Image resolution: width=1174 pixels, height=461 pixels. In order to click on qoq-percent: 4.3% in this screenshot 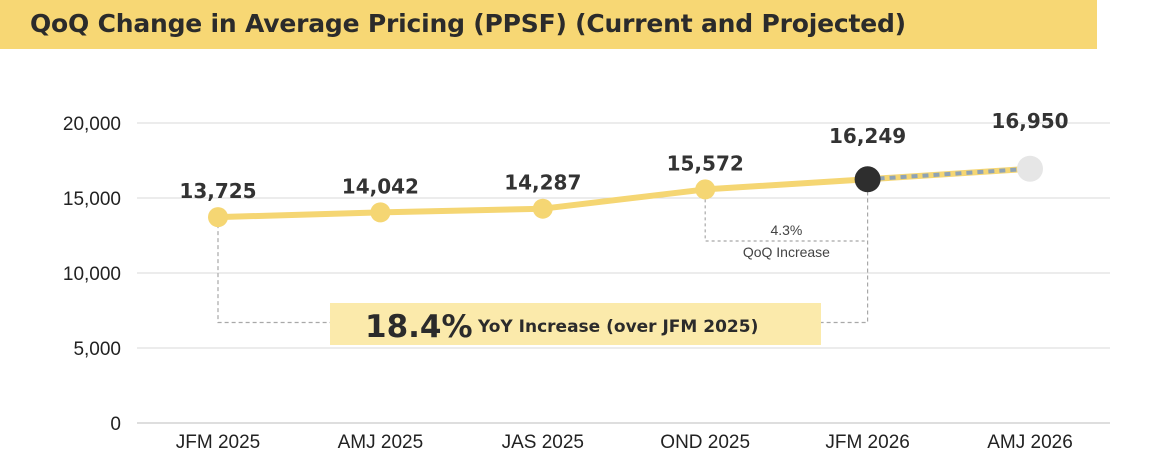, I will do `click(786, 230)`.